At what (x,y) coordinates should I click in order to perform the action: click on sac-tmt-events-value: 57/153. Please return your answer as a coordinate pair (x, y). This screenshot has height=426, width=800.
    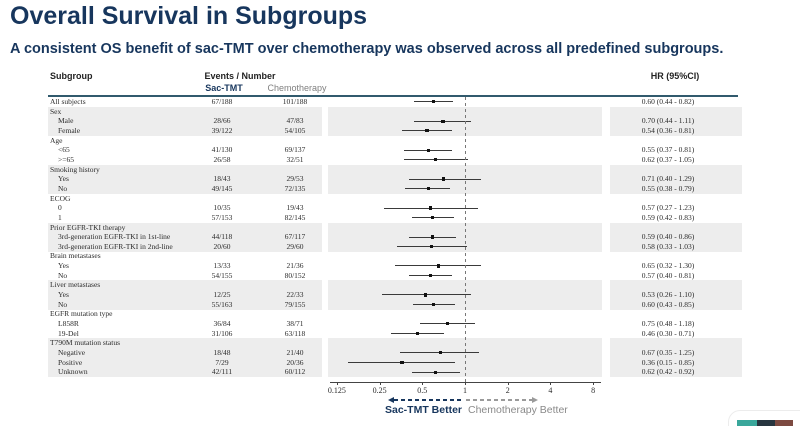
    Looking at the image, I should click on (222, 217).